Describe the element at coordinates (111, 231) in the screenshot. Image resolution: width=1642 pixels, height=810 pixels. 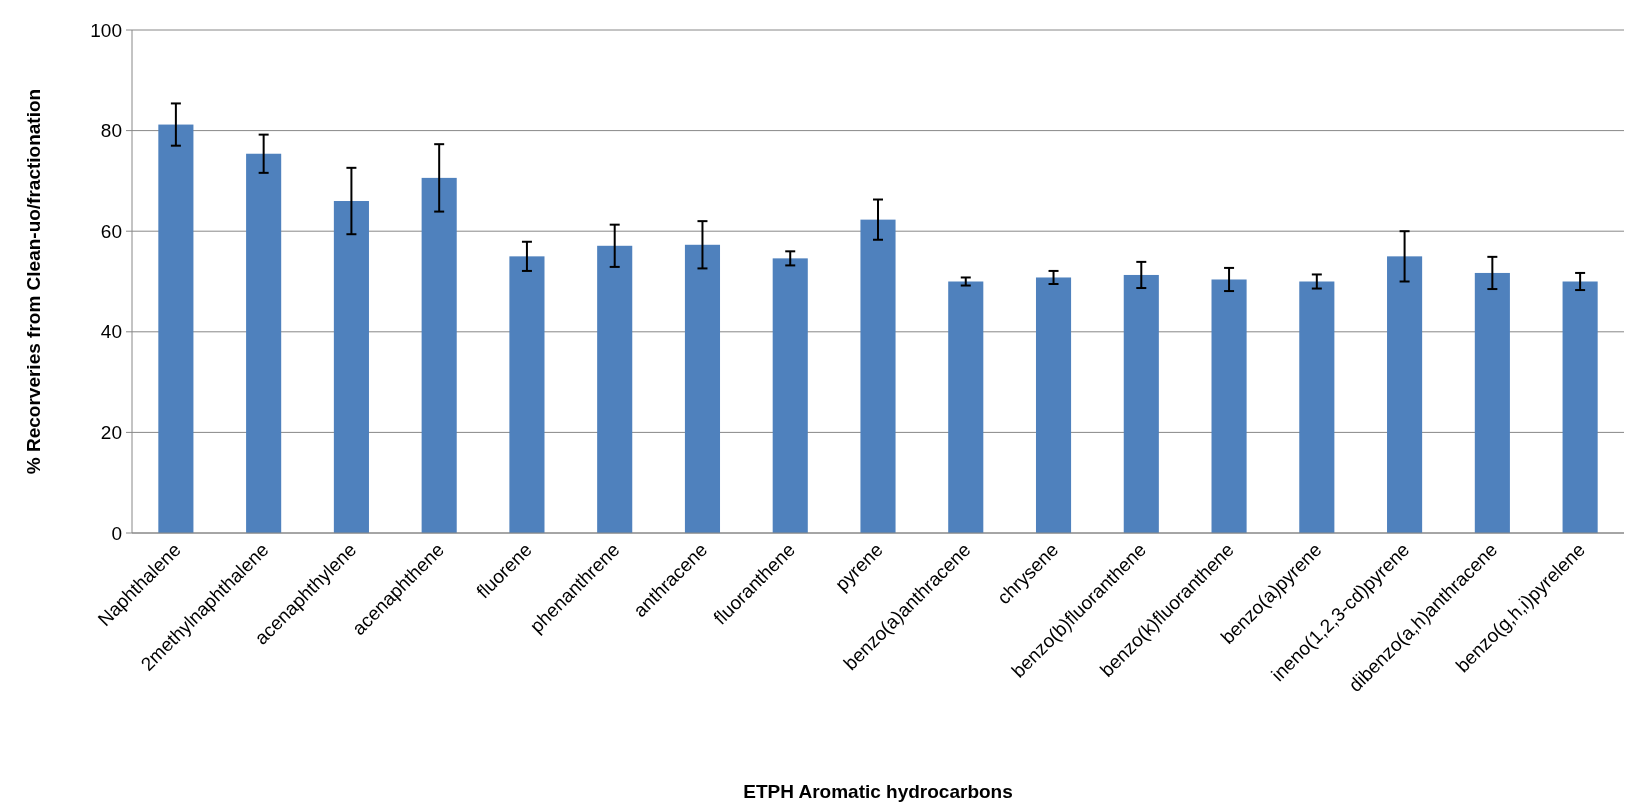
I see `y-tick-label: 60` at that location.